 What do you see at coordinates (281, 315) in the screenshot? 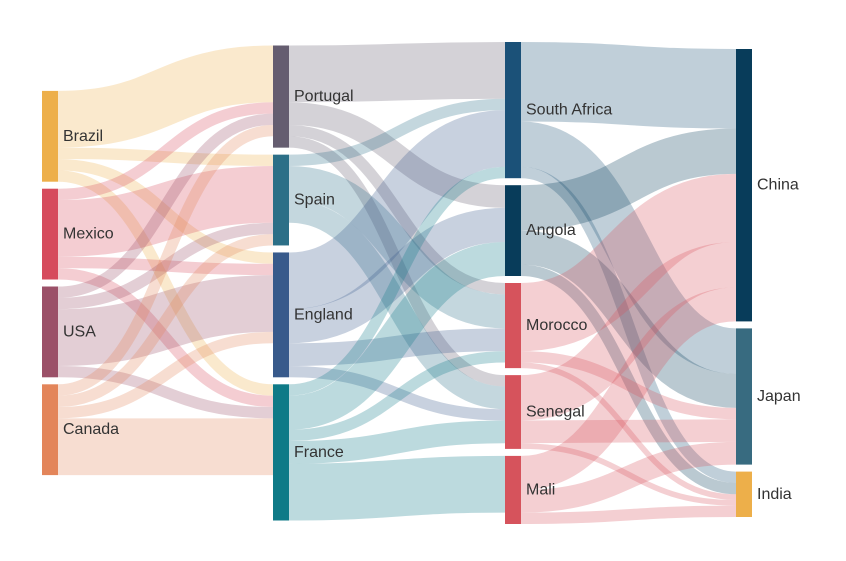
I see `node-england` at bounding box center [281, 315].